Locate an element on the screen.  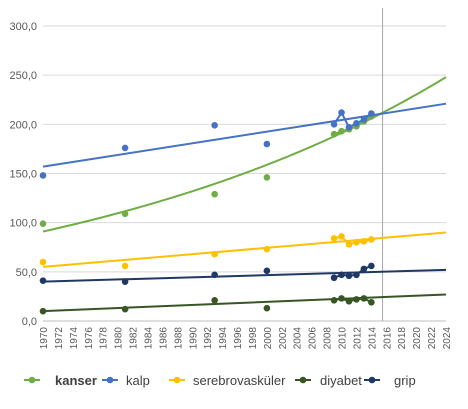
legend-label-serebrovasküler: serebrovasküler is located at coordinates (239, 380).